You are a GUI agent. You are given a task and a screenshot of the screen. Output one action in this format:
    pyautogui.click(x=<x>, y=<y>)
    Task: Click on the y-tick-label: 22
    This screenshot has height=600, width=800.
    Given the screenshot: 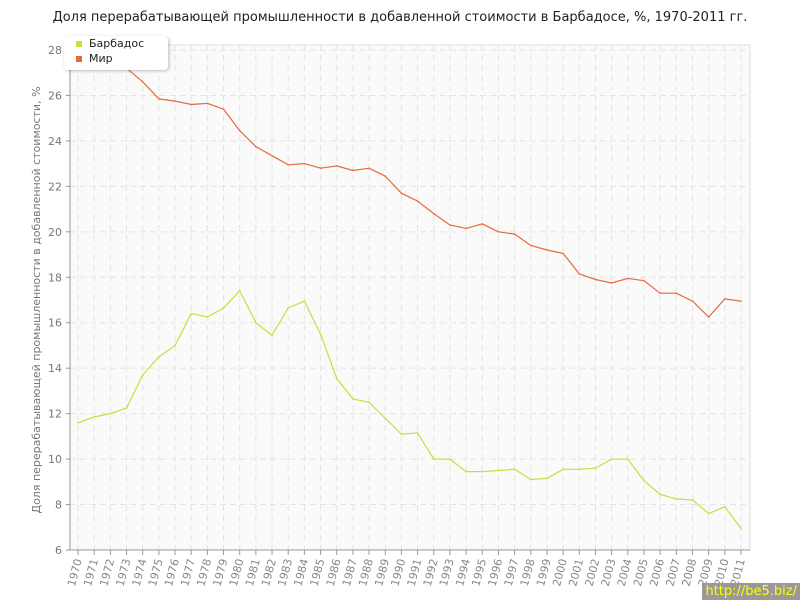 What is the action you would take?
    pyautogui.click(x=55, y=186)
    